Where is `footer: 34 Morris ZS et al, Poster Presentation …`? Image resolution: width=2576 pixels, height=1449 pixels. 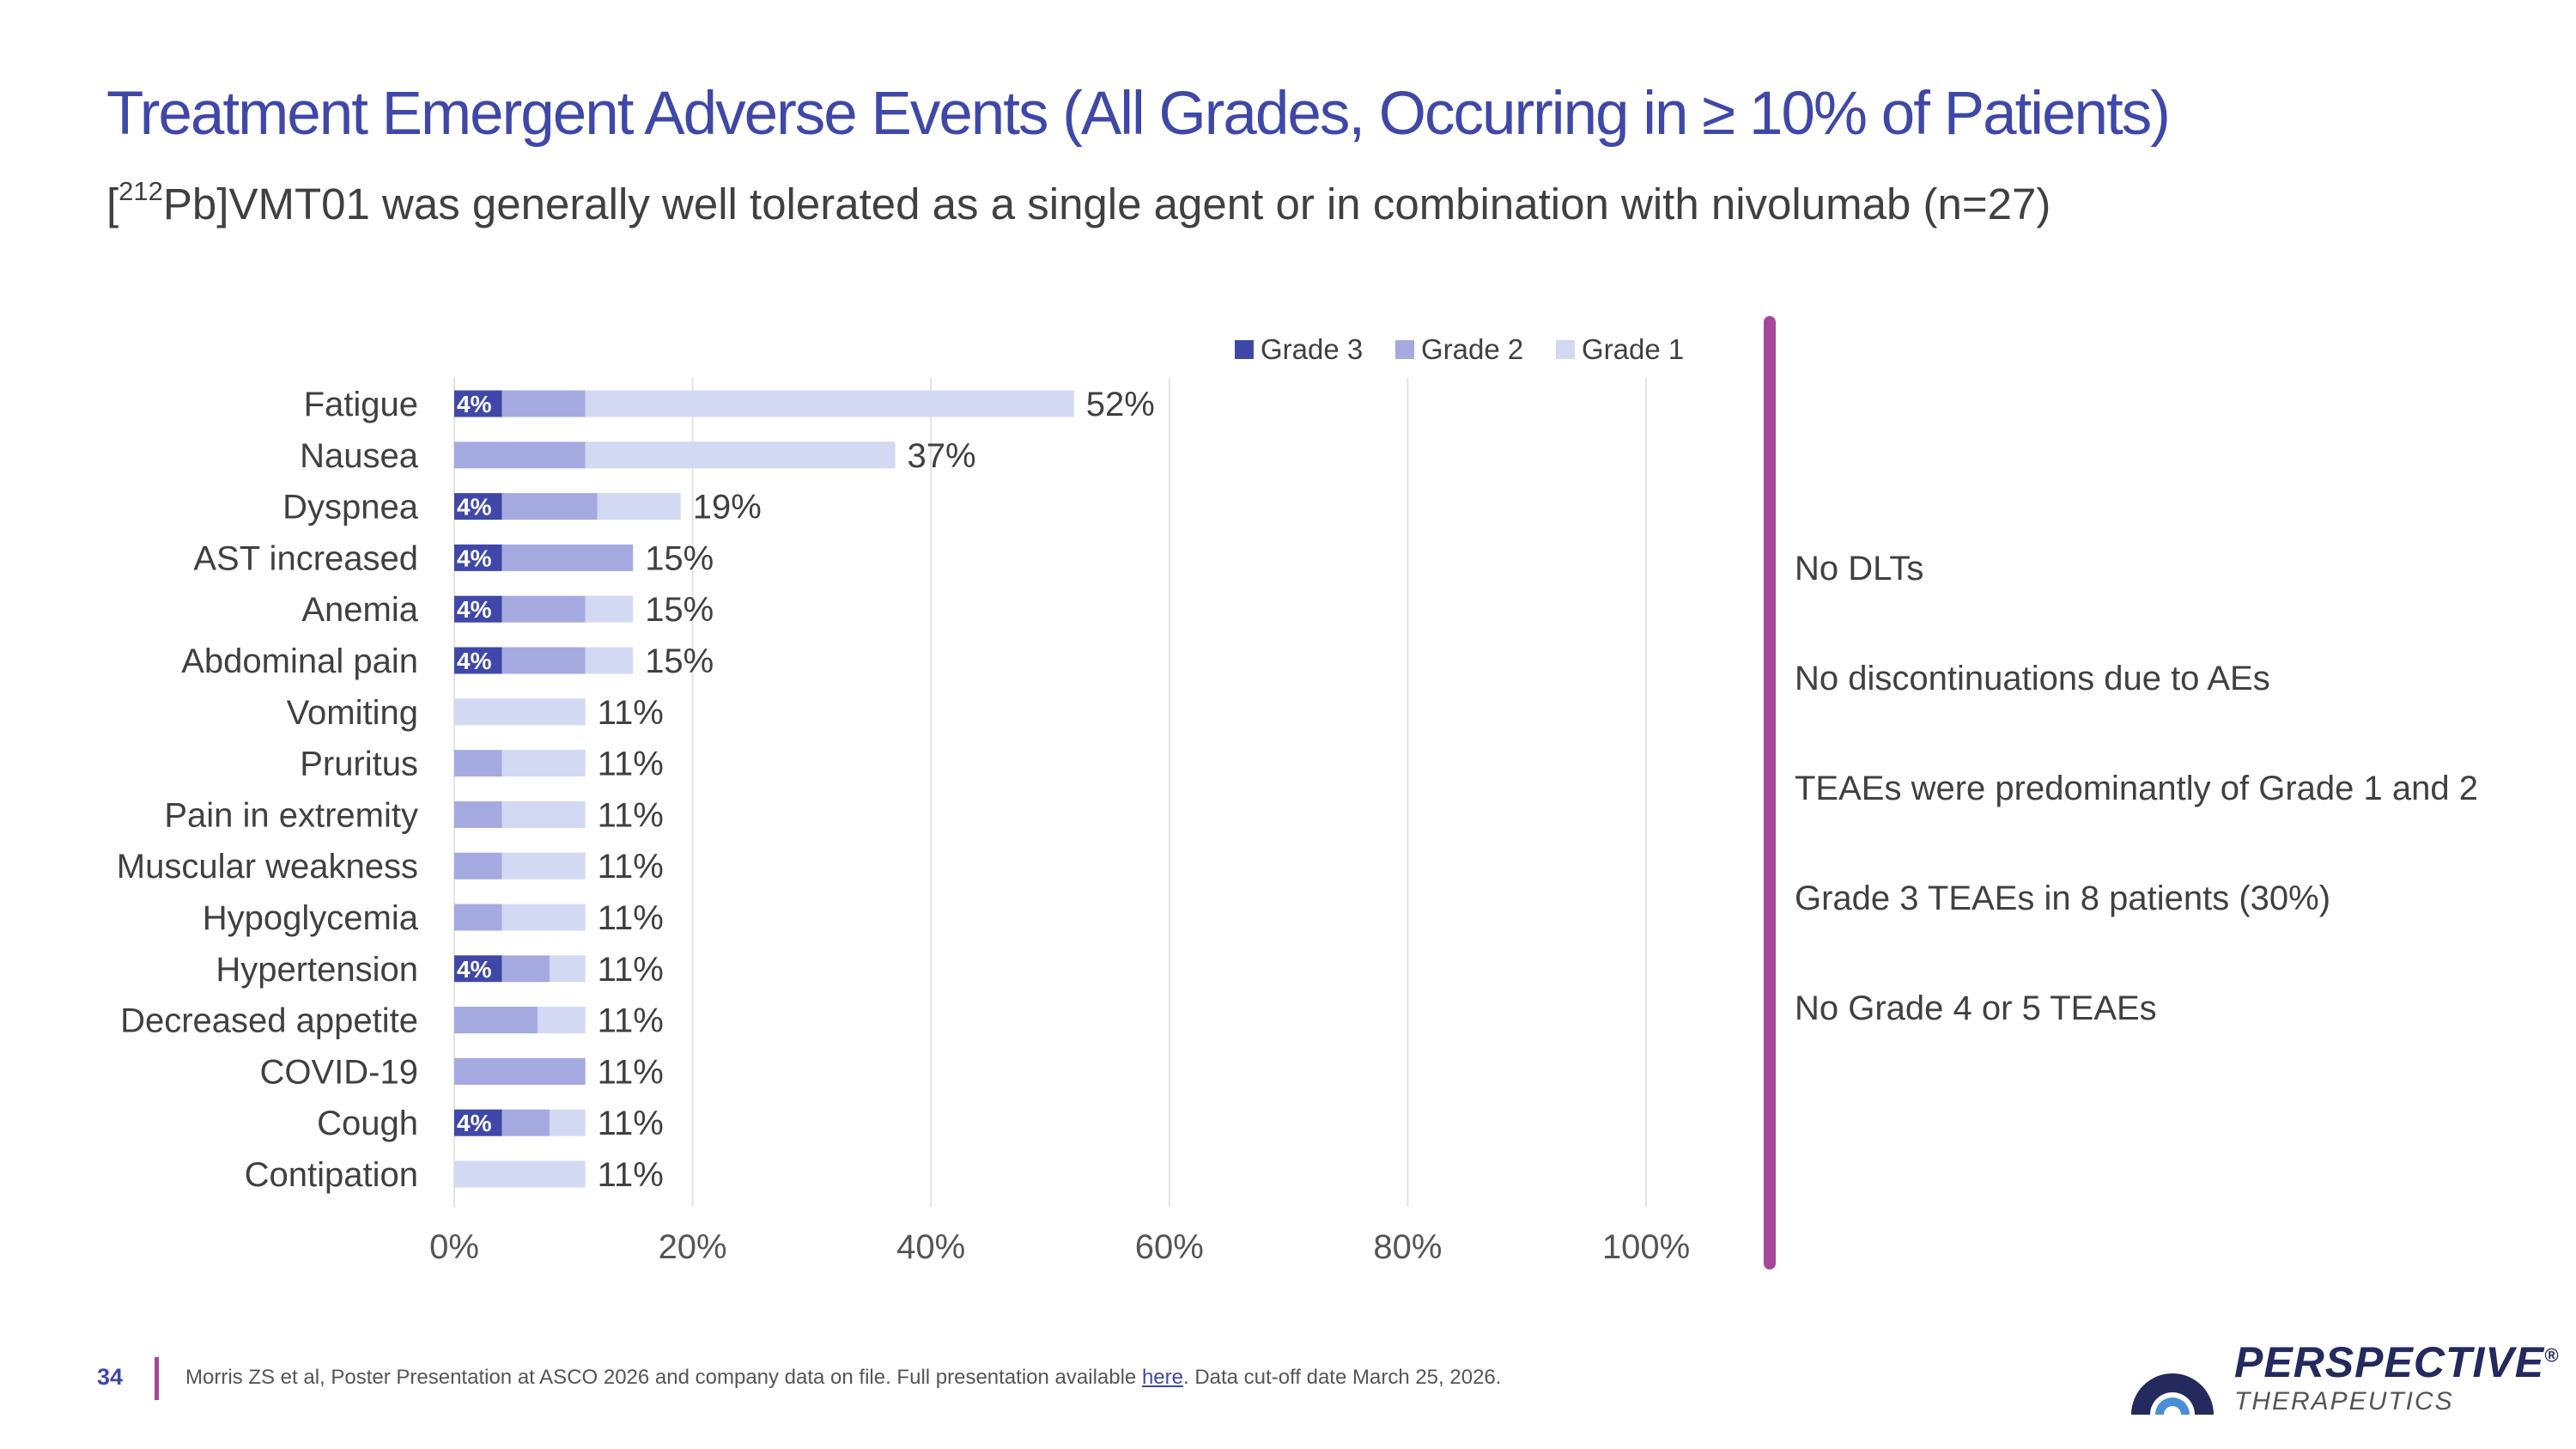 footer: 34 Morris ZS et al, Poster Presentation … is located at coordinates (1288, 1383).